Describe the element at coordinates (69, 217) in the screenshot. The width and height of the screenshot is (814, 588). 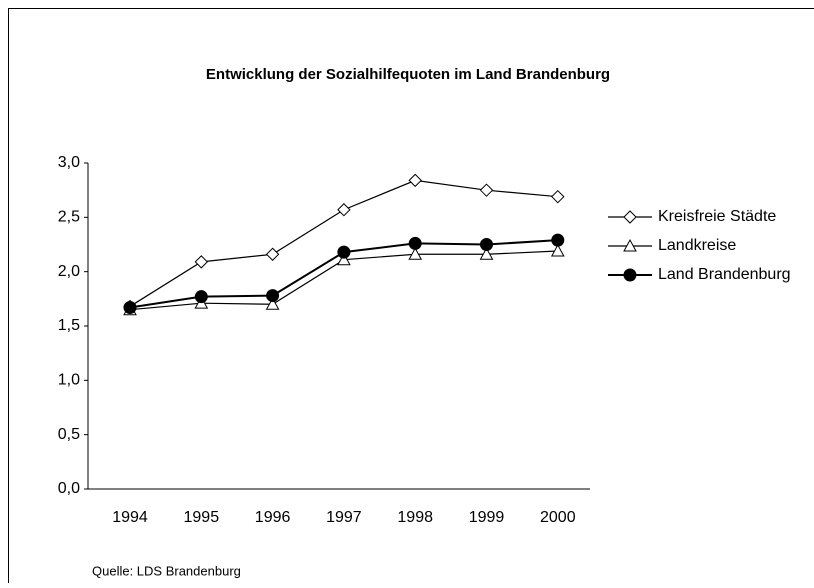
I see `y-tick-label: 2,5` at that location.